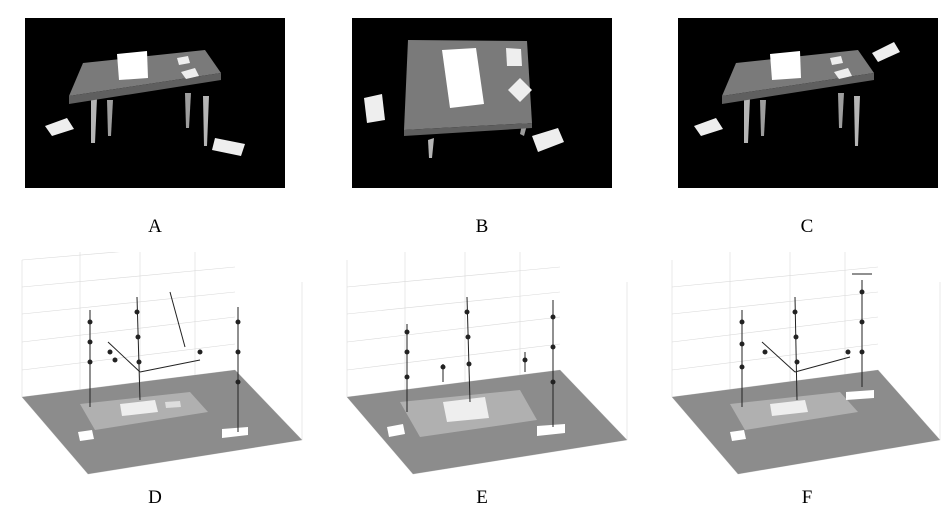  Describe the element at coordinates (482, 497) in the screenshot. I see `panel-label-e: E` at that location.